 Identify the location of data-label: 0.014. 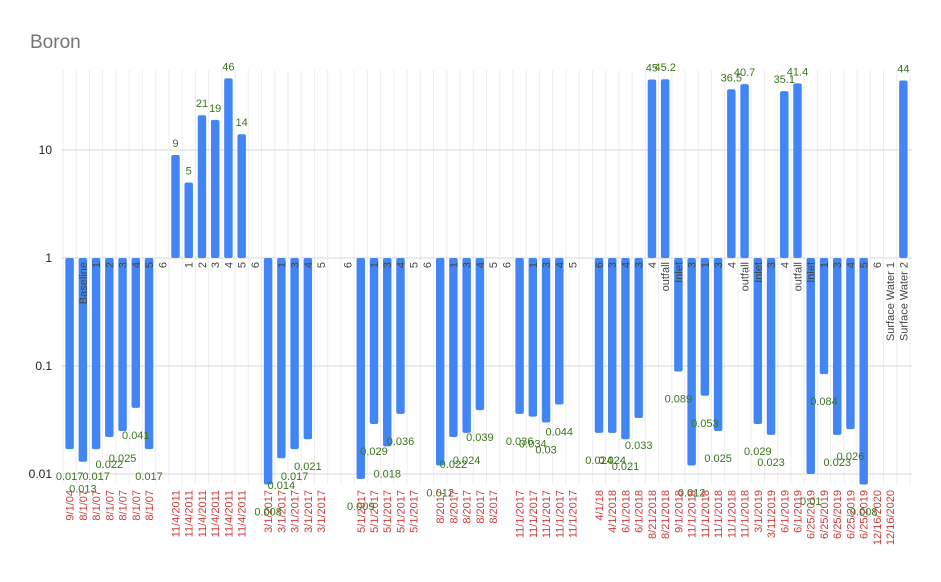
(282, 486).